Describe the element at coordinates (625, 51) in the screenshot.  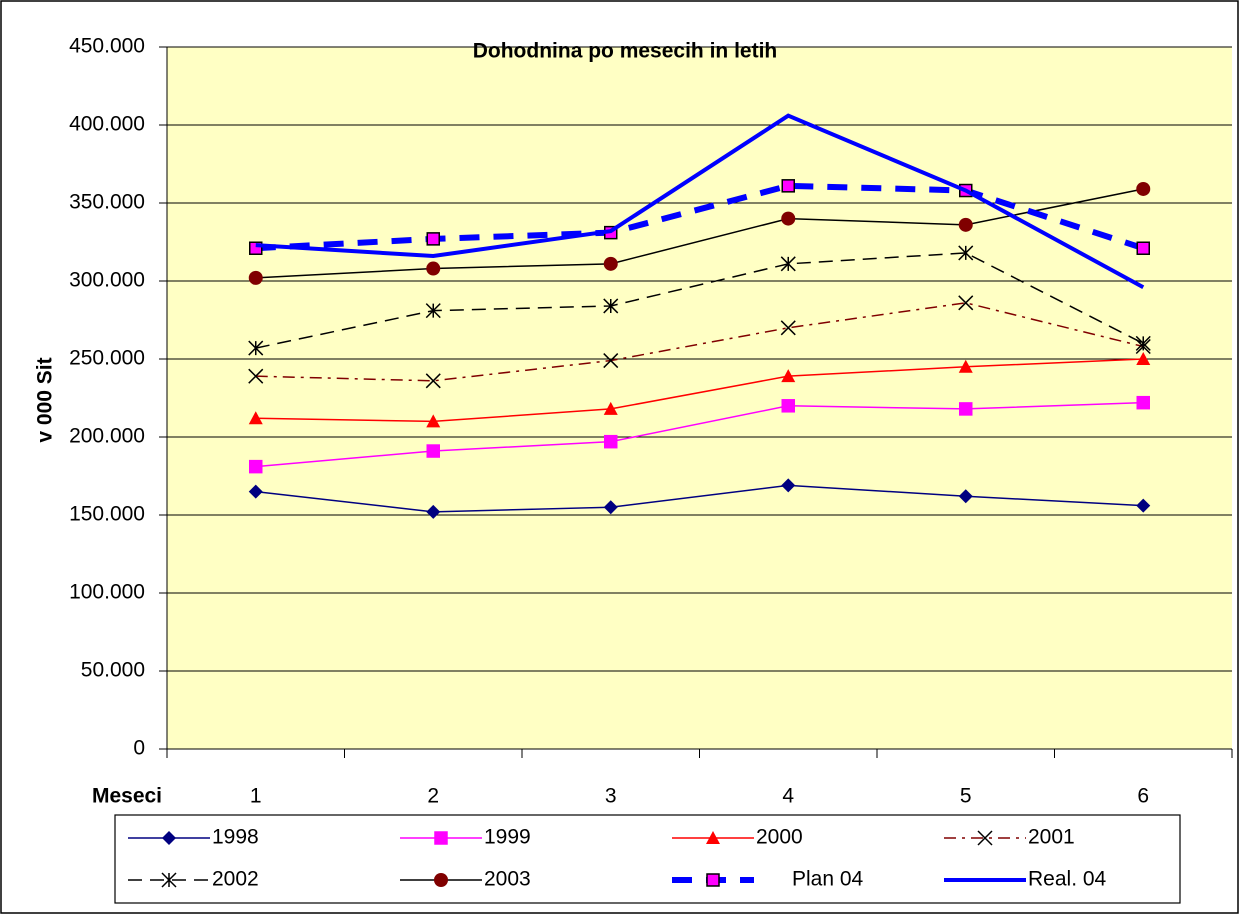
I see `chart-title: Dohodnina po mesecih in letih` at that location.